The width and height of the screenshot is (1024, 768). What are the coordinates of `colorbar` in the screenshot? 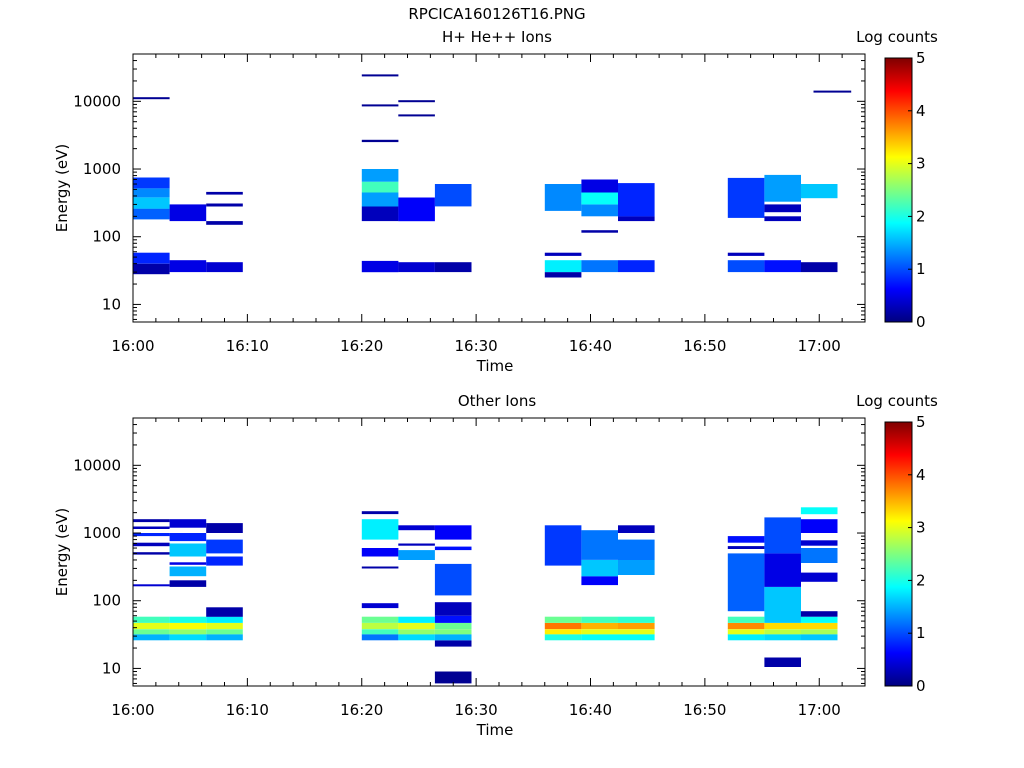 It's located at (898, 554).